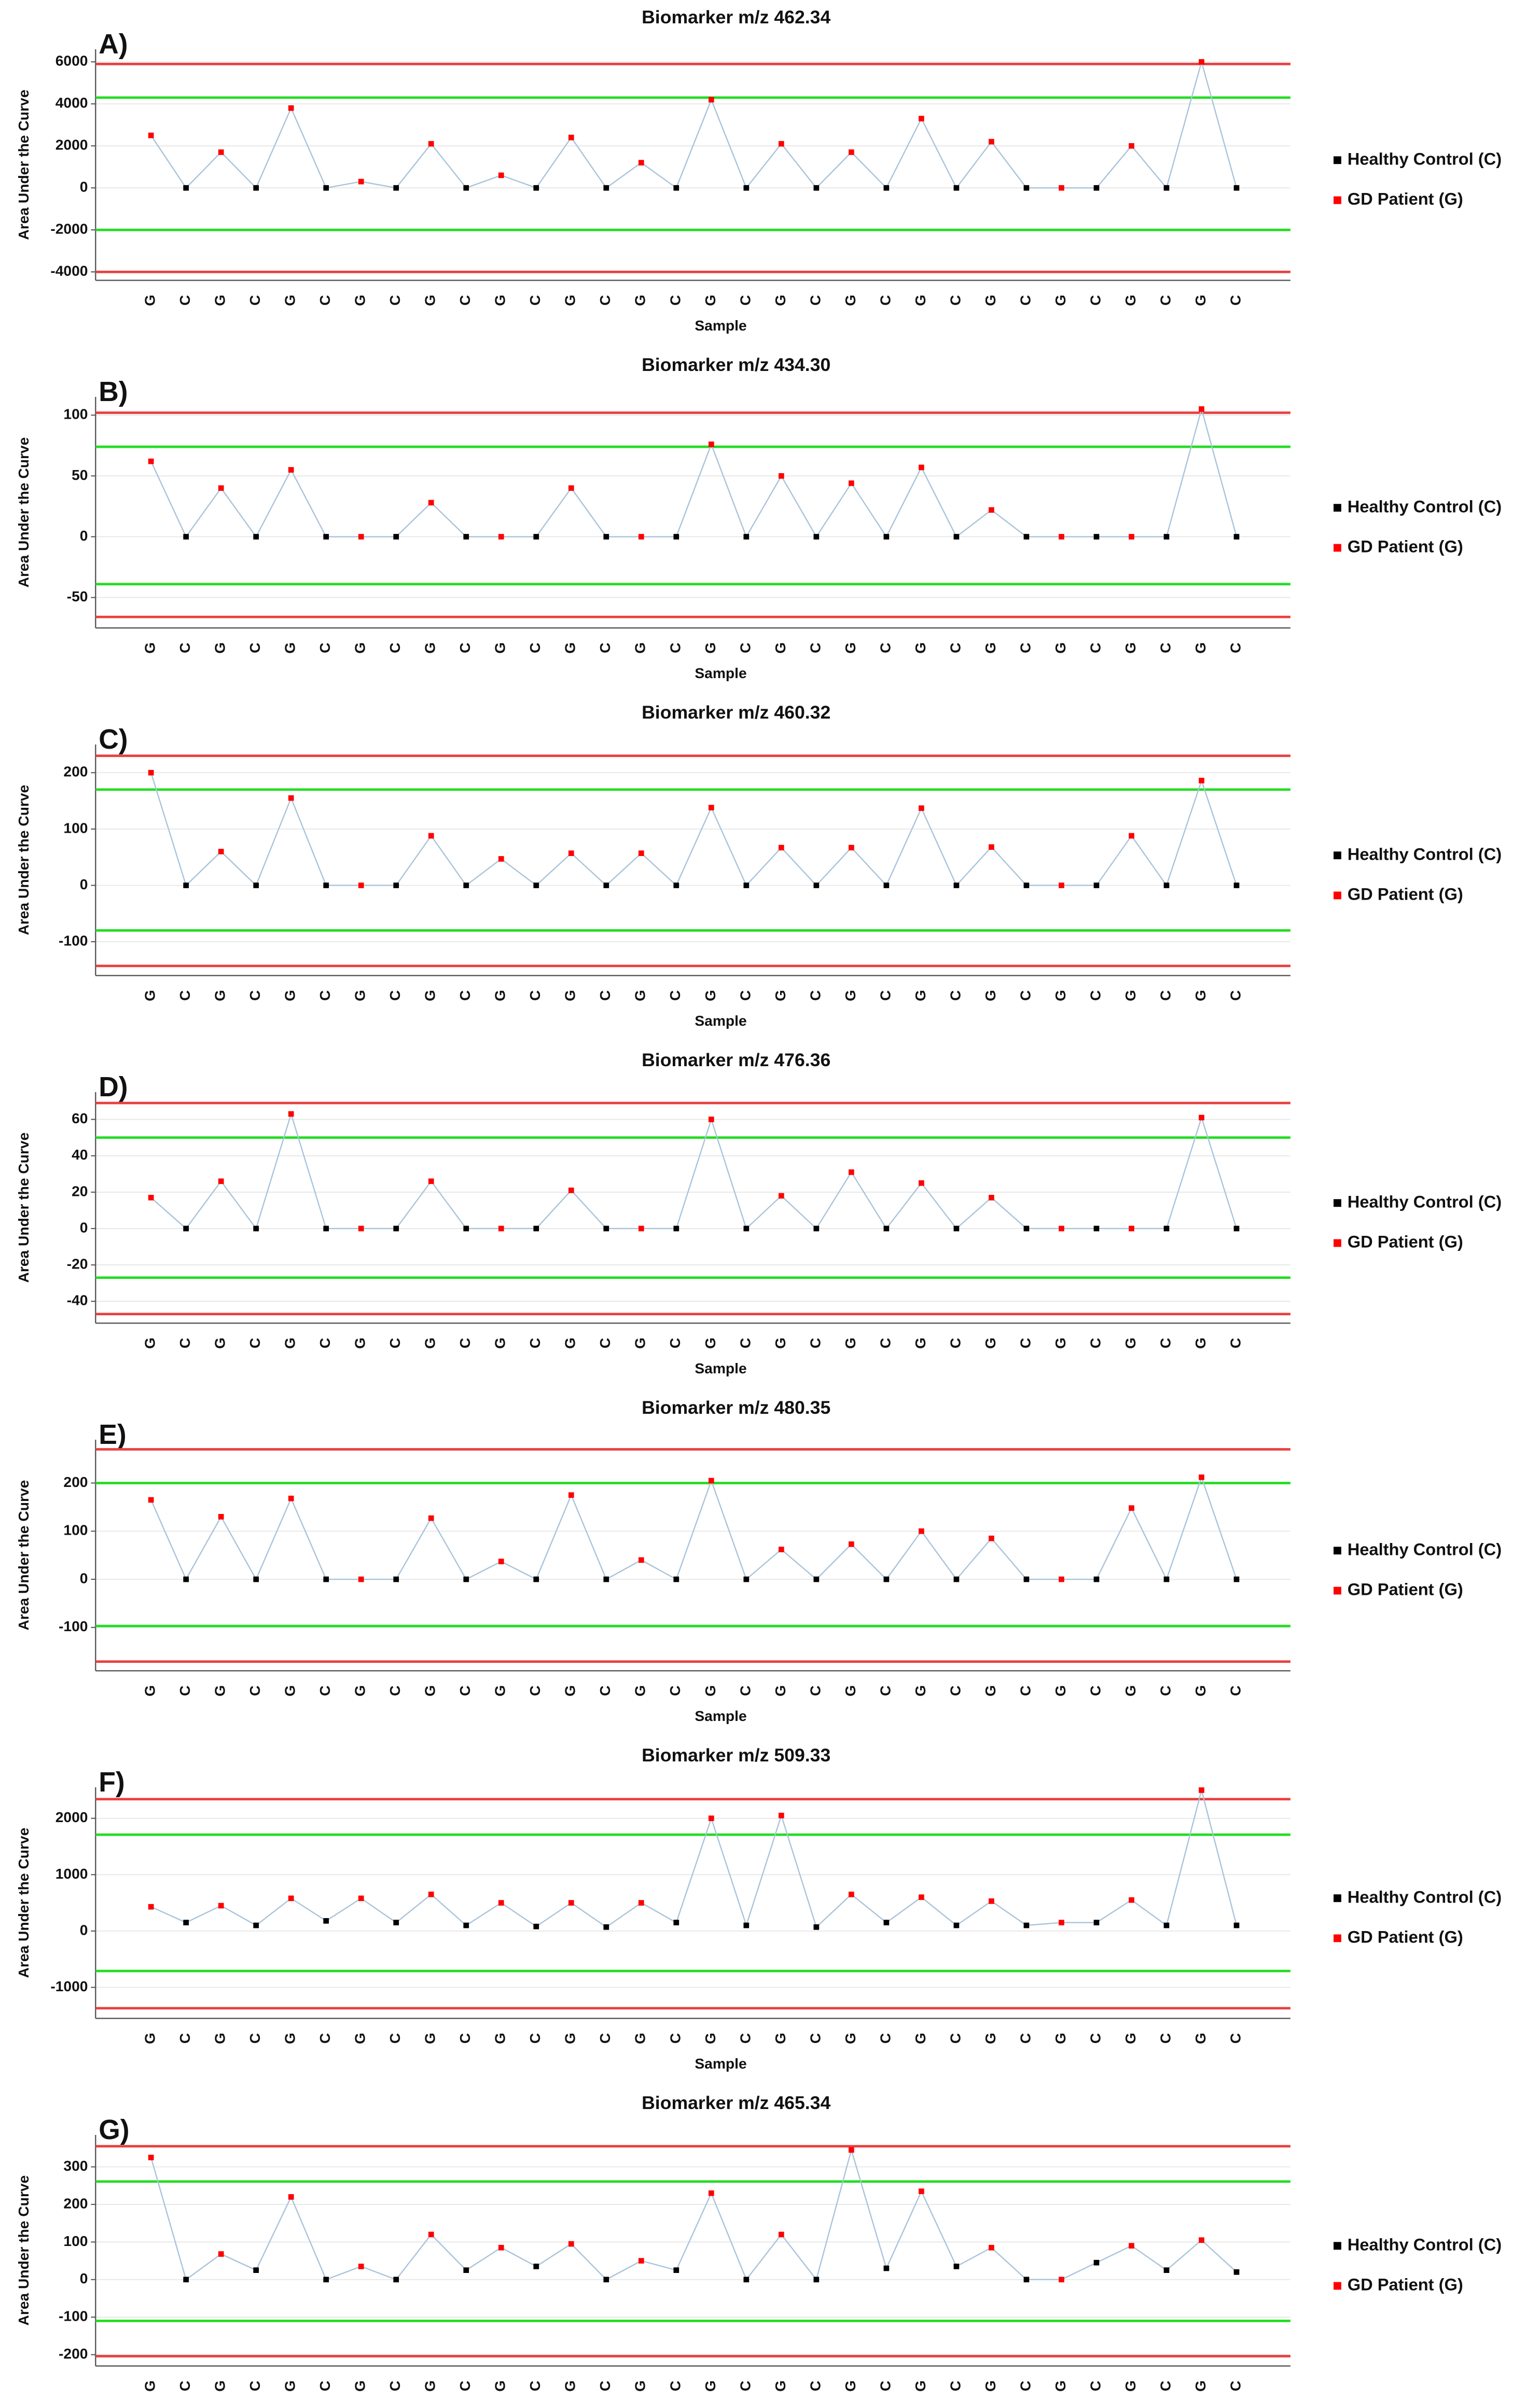 The height and width of the screenshot is (2398, 1540). I want to click on y-tick-label: 2000, so click(72, 1817).